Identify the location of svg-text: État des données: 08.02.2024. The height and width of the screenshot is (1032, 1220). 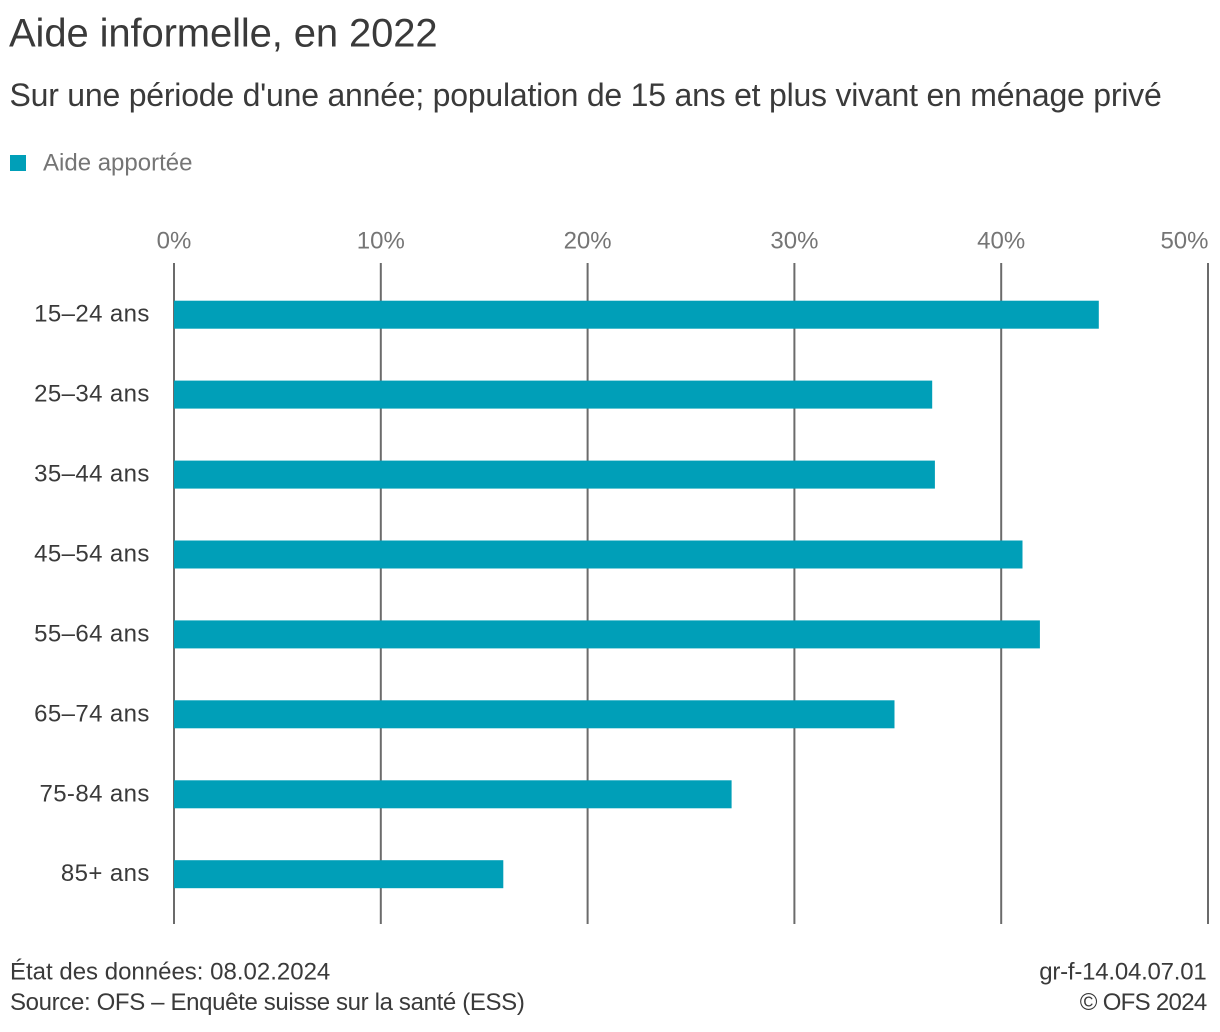
(170, 971).